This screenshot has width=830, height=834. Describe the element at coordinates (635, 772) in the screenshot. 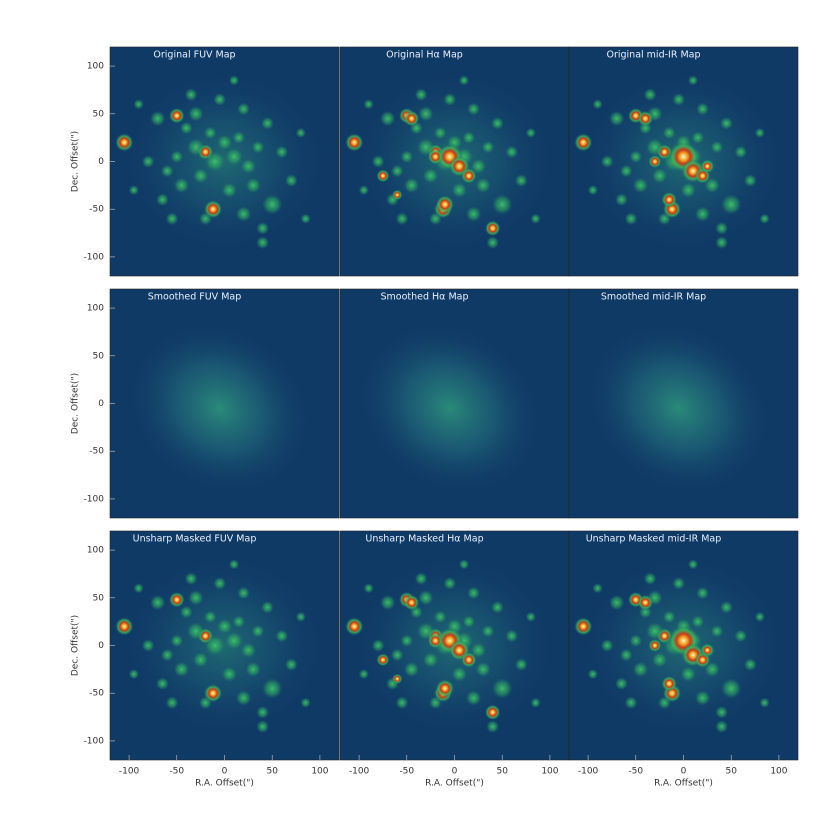

I see `x-tick-label: -50` at that location.